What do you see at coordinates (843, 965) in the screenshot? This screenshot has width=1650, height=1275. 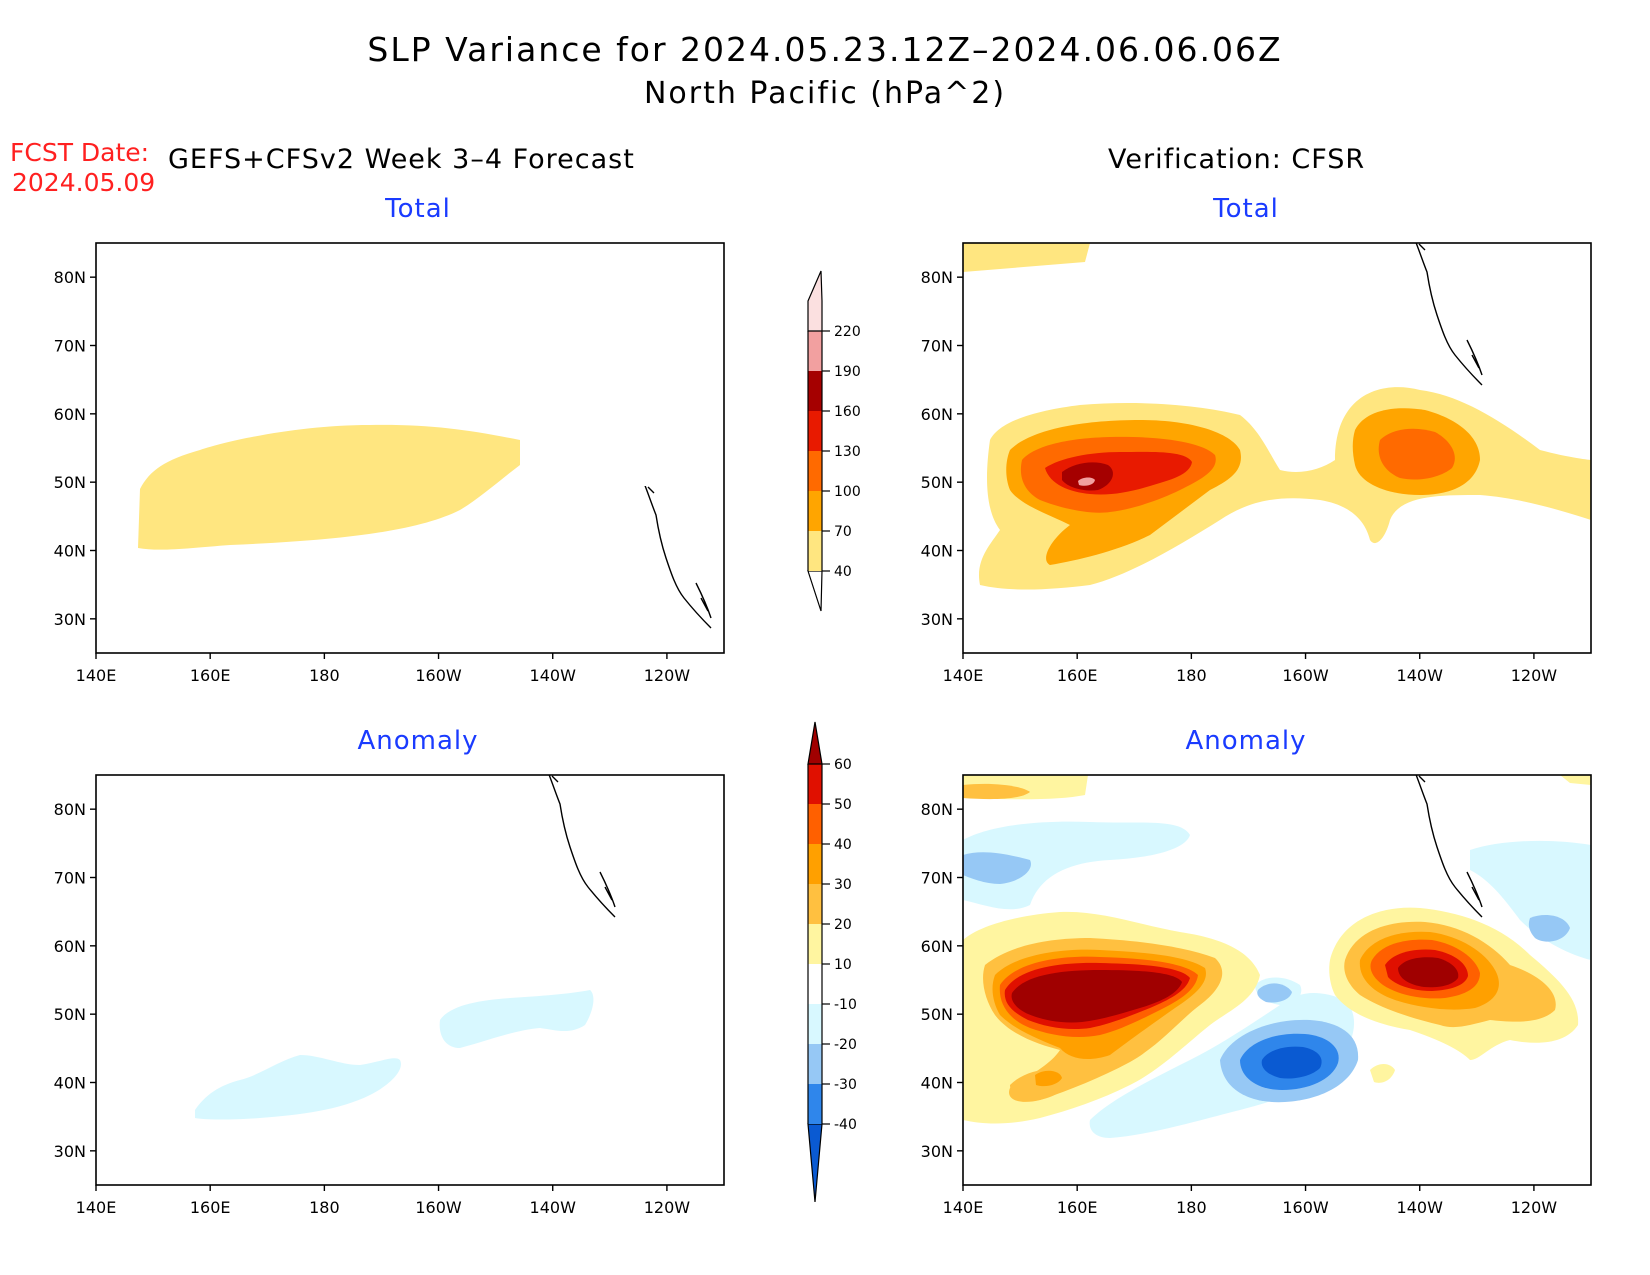 I see `colorbar-anomaly-label: 10` at bounding box center [843, 965].